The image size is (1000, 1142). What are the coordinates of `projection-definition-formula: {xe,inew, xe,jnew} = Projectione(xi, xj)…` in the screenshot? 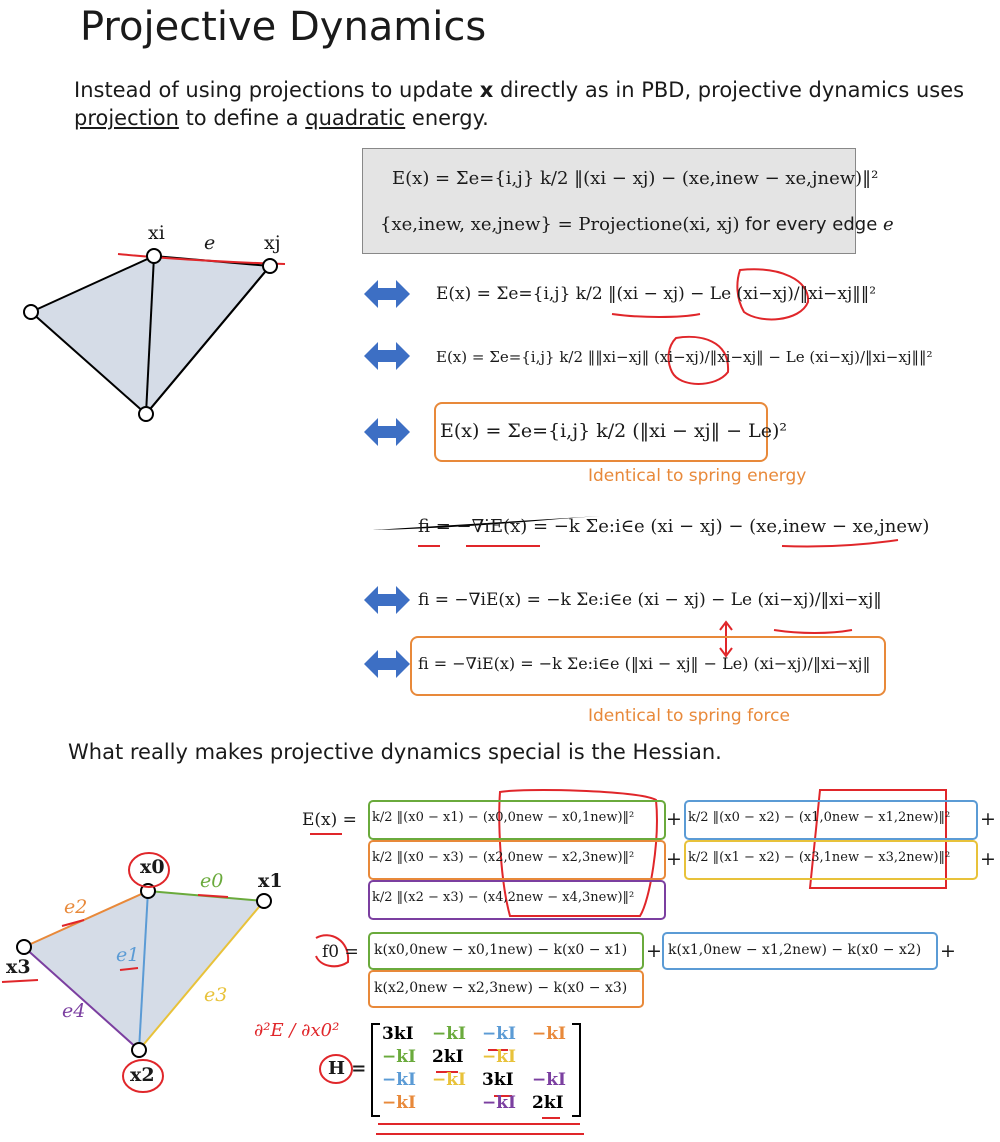 It's located at (637, 224).